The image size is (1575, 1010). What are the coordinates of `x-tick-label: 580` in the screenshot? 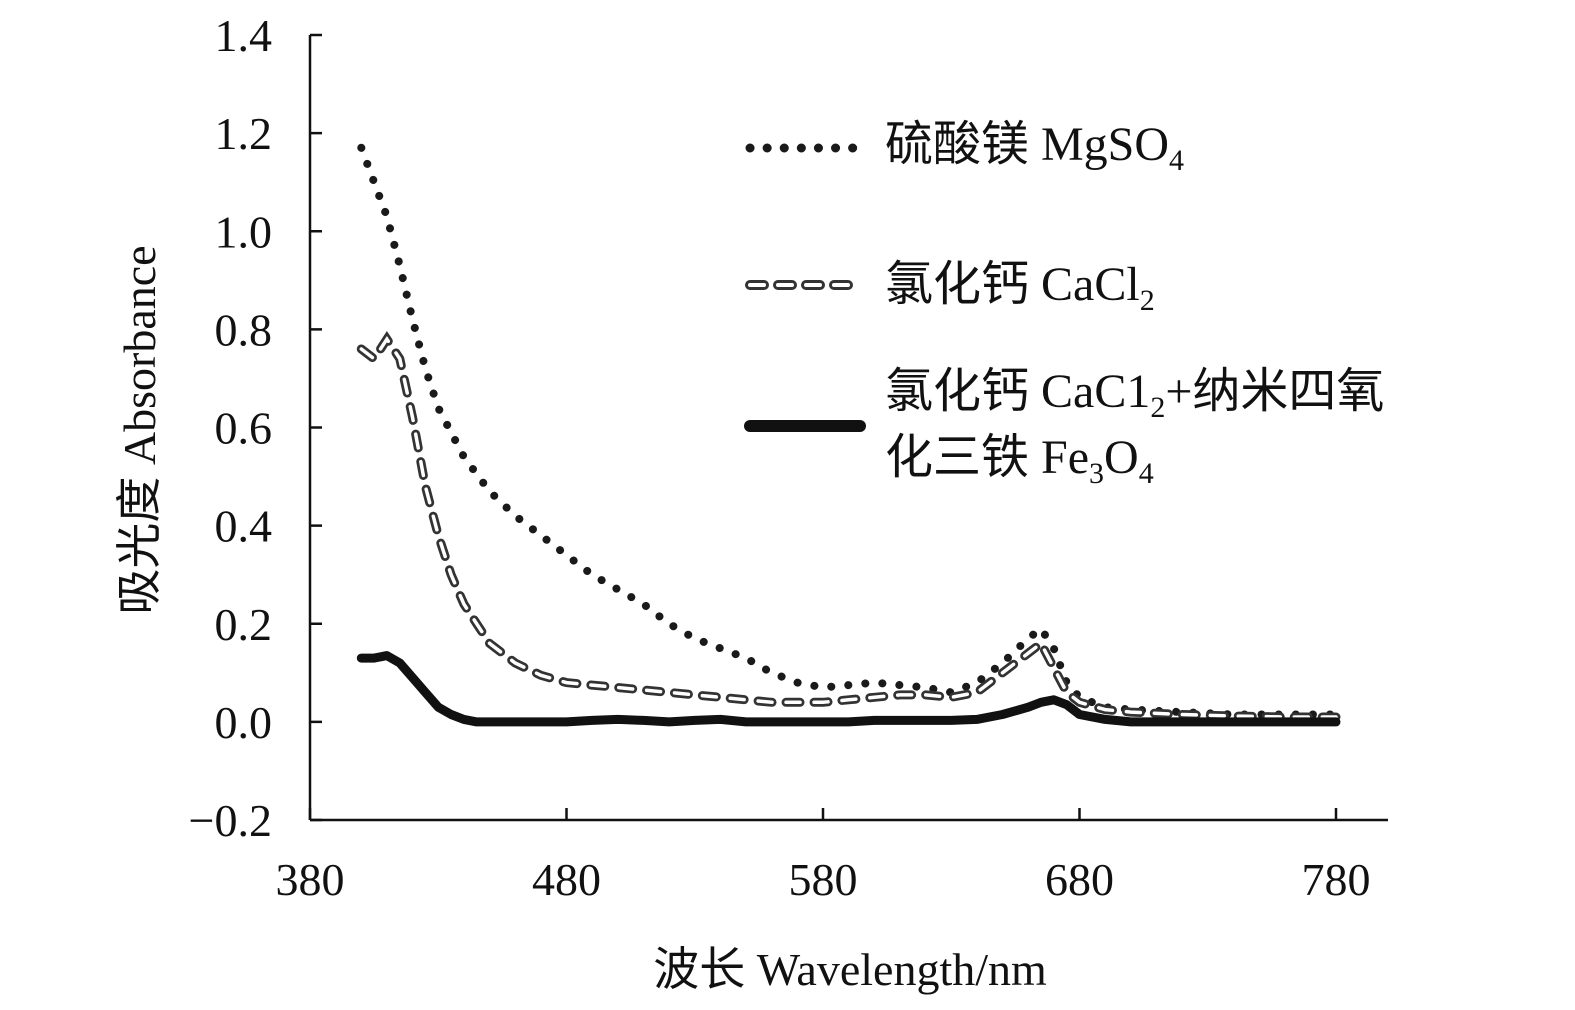 It's located at (823, 879).